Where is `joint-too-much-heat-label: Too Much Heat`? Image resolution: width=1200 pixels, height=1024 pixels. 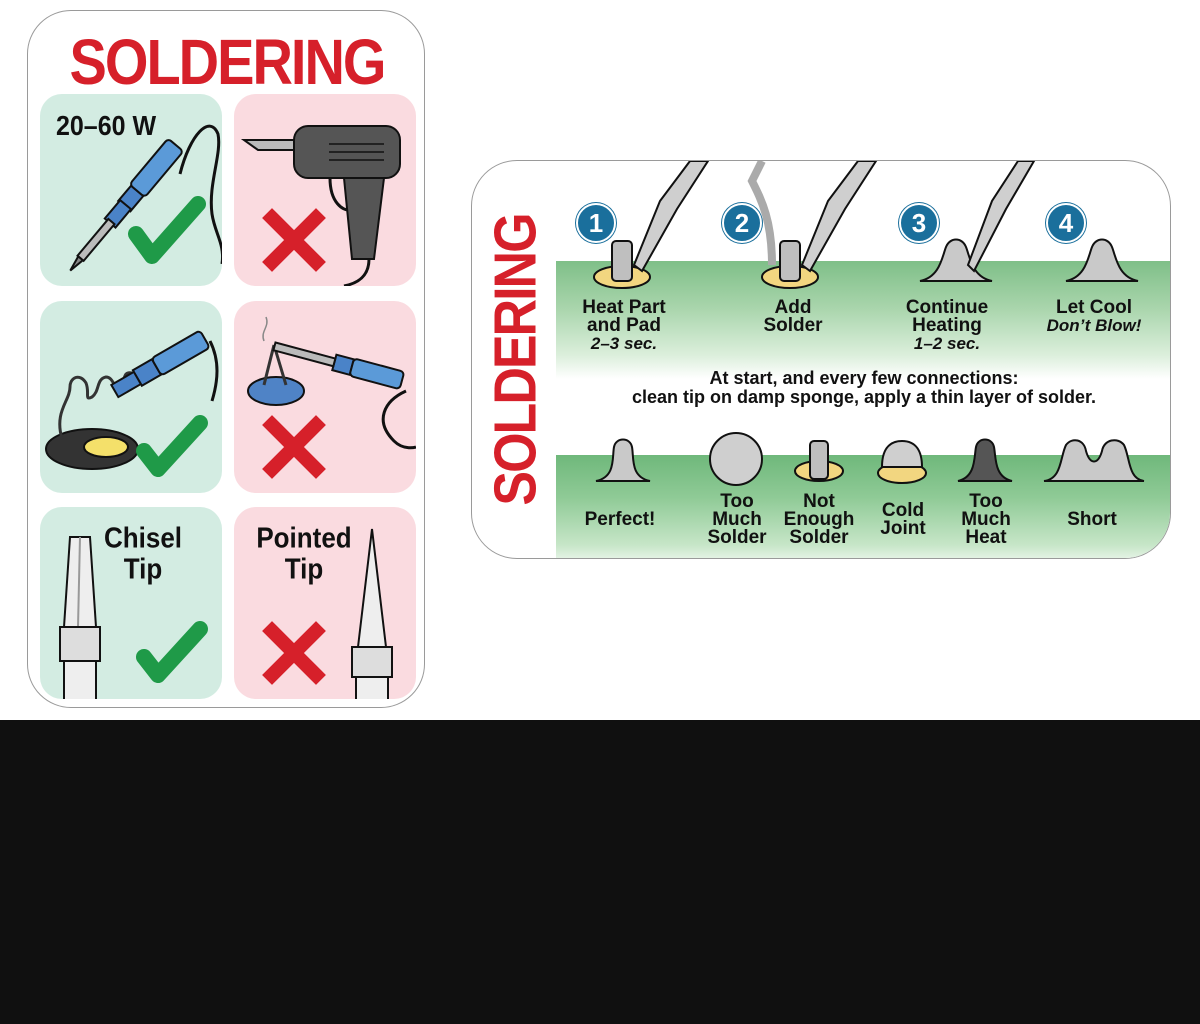
joint-too-much-heat-label: Too Much Heat is located at coordinates (986, 519).